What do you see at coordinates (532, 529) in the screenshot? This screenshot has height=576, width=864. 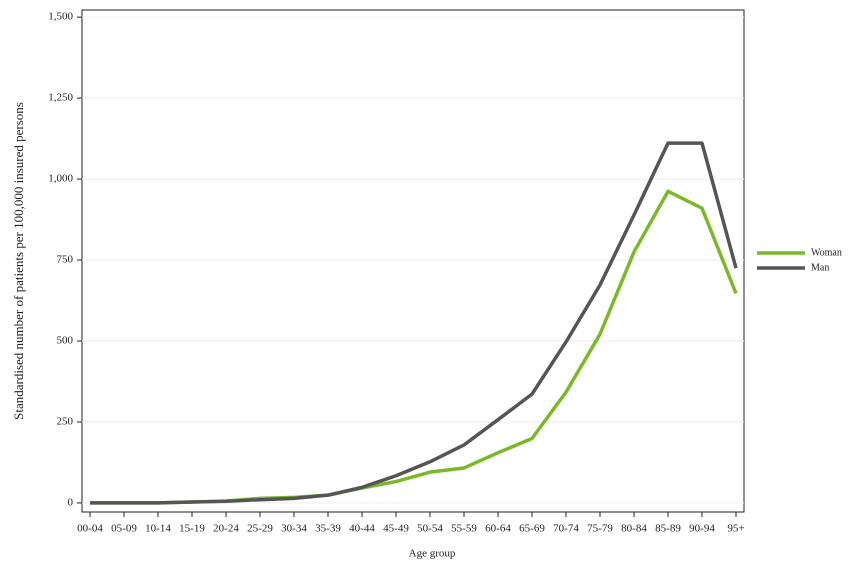 I see `x-tick-label: 65-69` at bounding box center [532, 529].